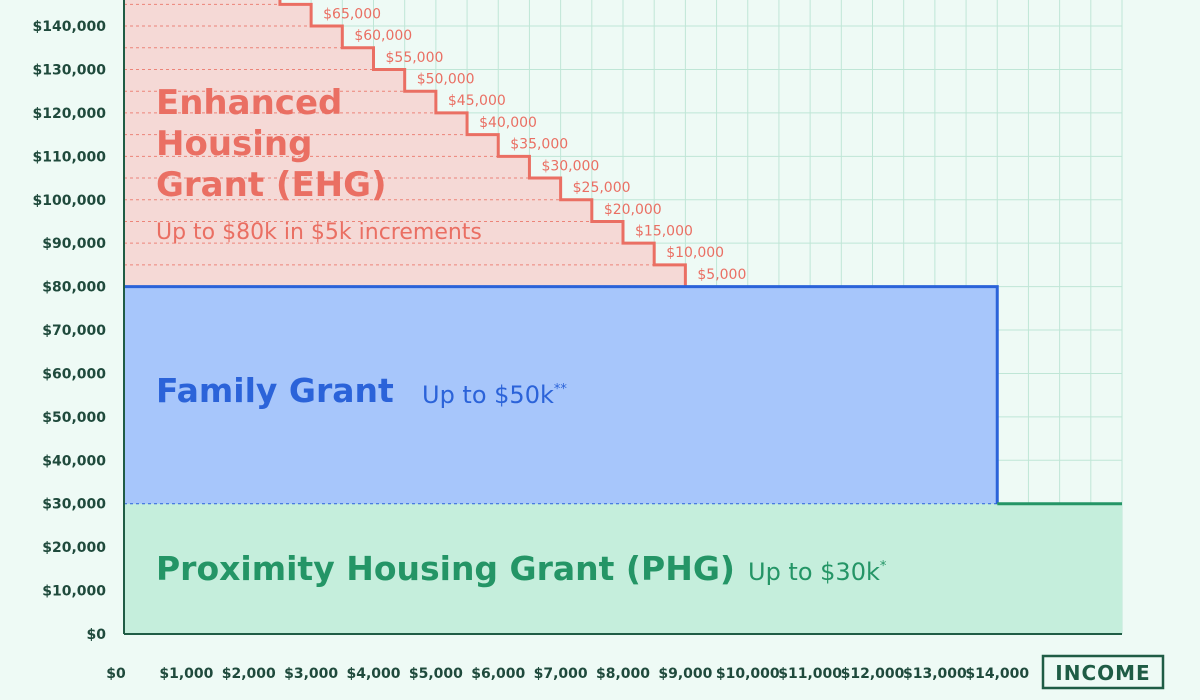  I want to click on ehg-step-label: $45,000, so click(477, 101).